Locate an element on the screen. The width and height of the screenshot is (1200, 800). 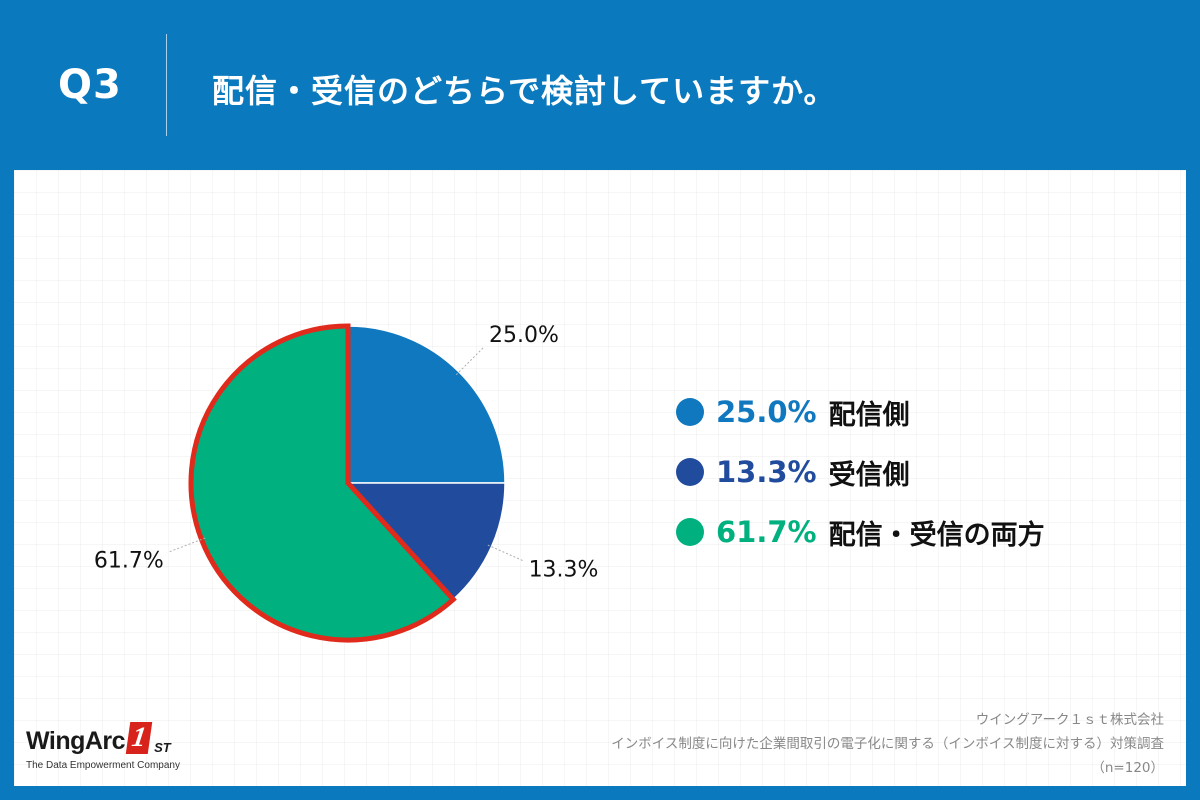
source-sample: （n=120） is located at coordinates (1127, 768).